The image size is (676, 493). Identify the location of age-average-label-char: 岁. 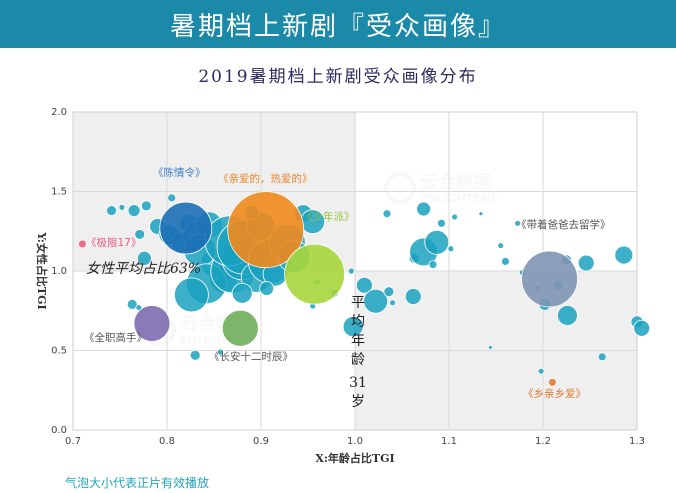
(358, 402).